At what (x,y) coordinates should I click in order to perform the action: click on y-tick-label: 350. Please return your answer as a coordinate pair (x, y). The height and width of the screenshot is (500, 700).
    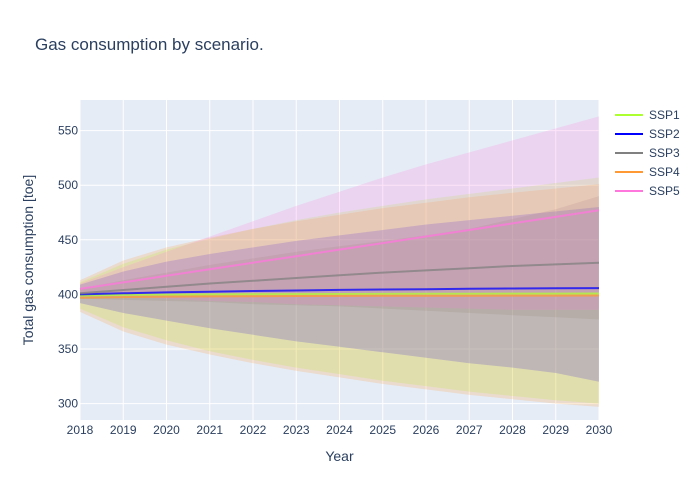
    Looking at the image, I should click on (68, 349).